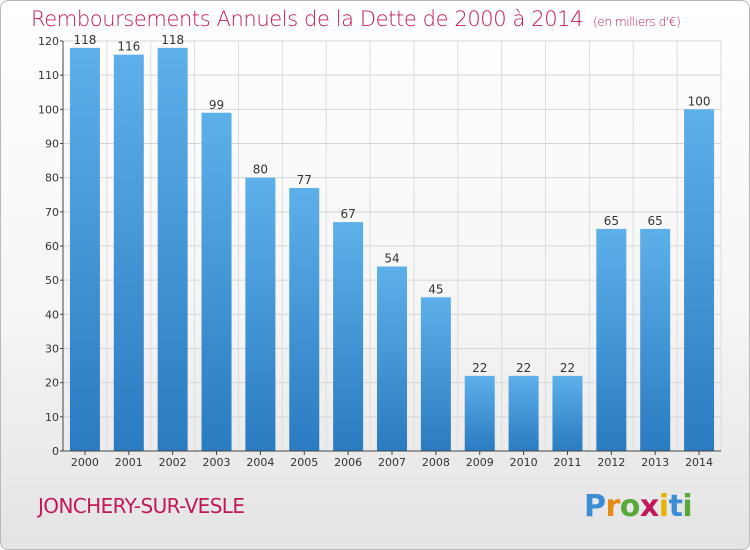 This screenshot has height=550, width=750. Describe the element at coordinates (435, 289) in the screenshot. I see `data-label: 45` at that location.